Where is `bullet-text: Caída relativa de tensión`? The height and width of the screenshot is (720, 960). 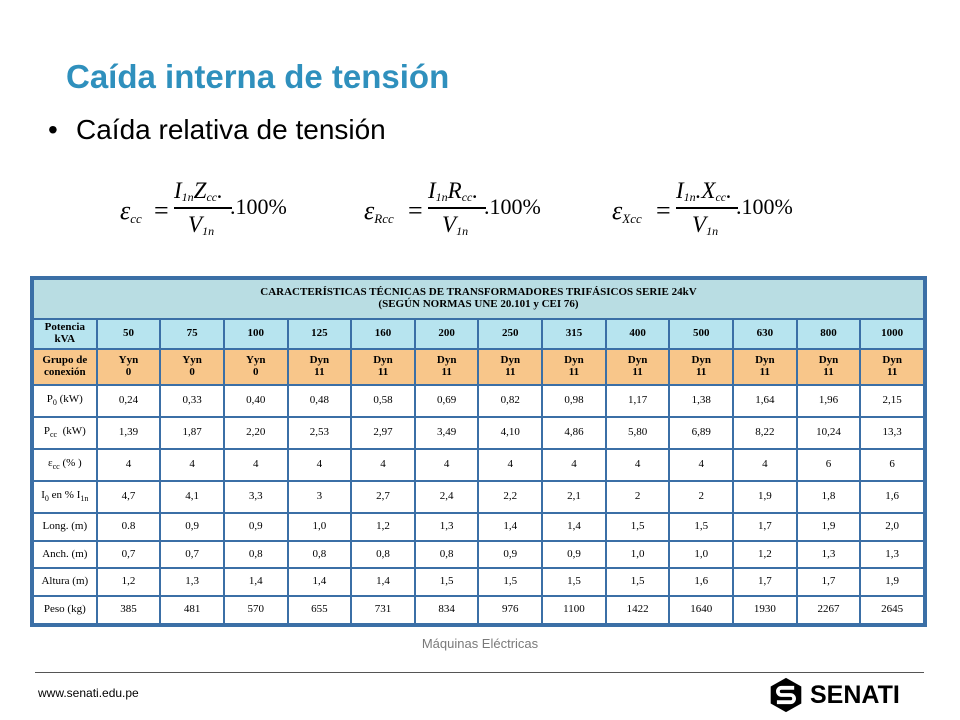
bullet-text: Caída relativa de tensión is located at coordinates (231, 129).